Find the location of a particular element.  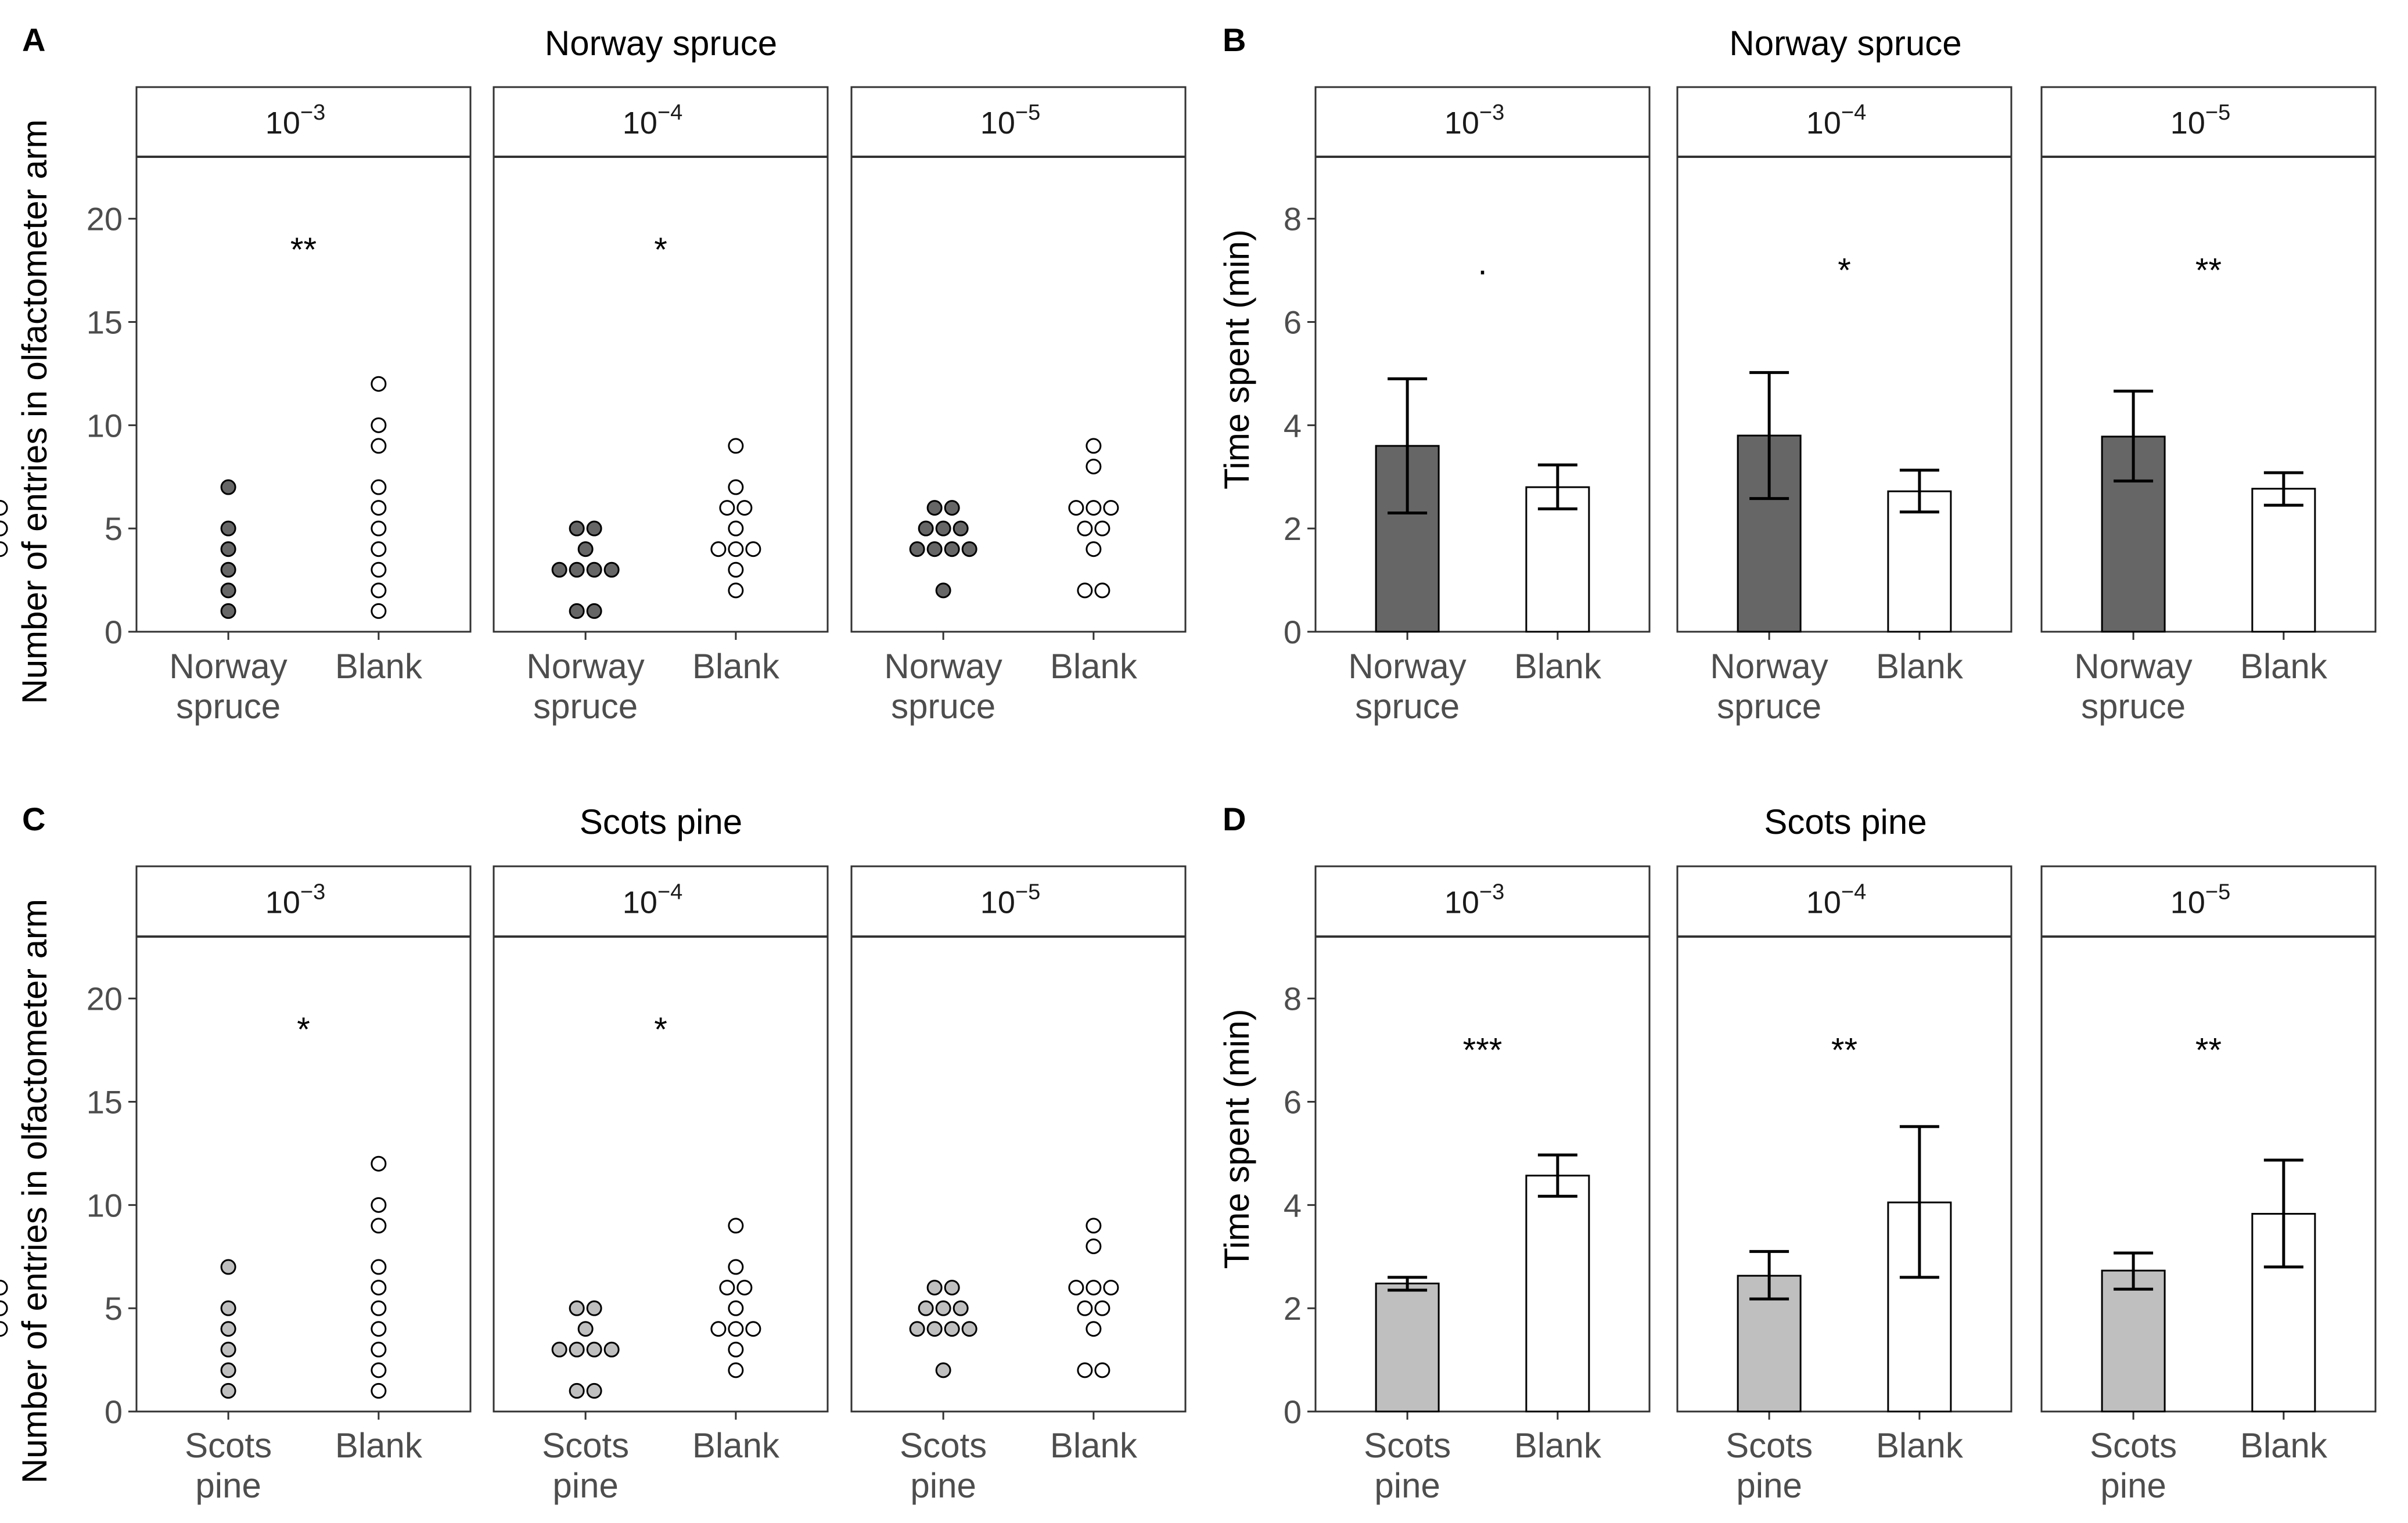

panel-label: D is located at coordinates (1234, 819).